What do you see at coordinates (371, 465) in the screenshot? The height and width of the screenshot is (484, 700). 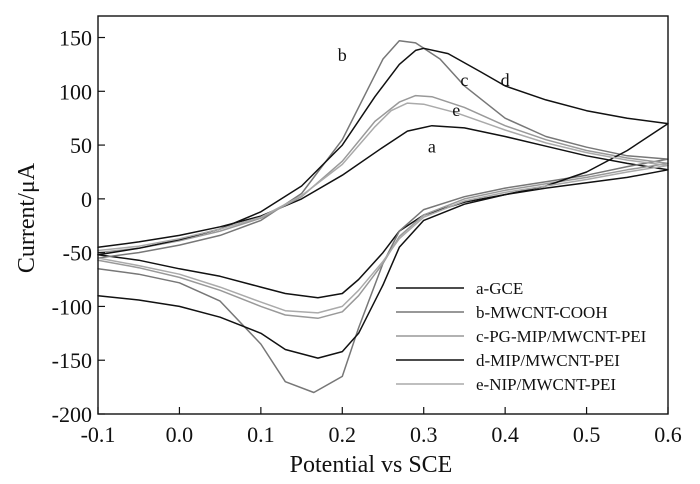 I see `x-axis-title: Potential vs SCE` at bounding box center [371, 465].